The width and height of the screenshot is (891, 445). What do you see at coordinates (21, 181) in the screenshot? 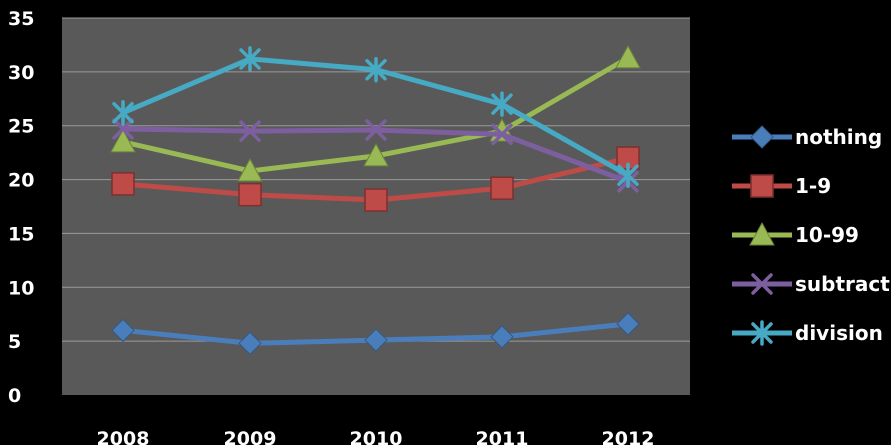
I see `y-tick-label: 20` at bounding box center [21, 181].